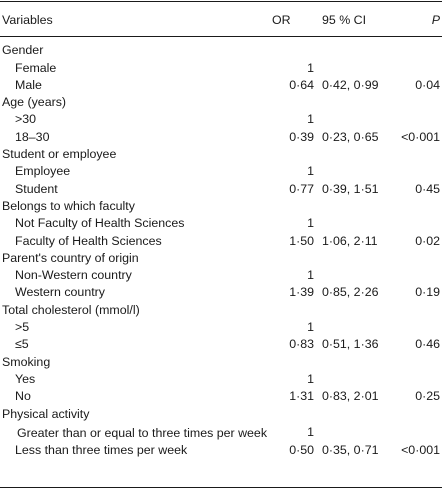 The image size is (442, 490). I want to click on row-variable: Western country, so click(60, 292).